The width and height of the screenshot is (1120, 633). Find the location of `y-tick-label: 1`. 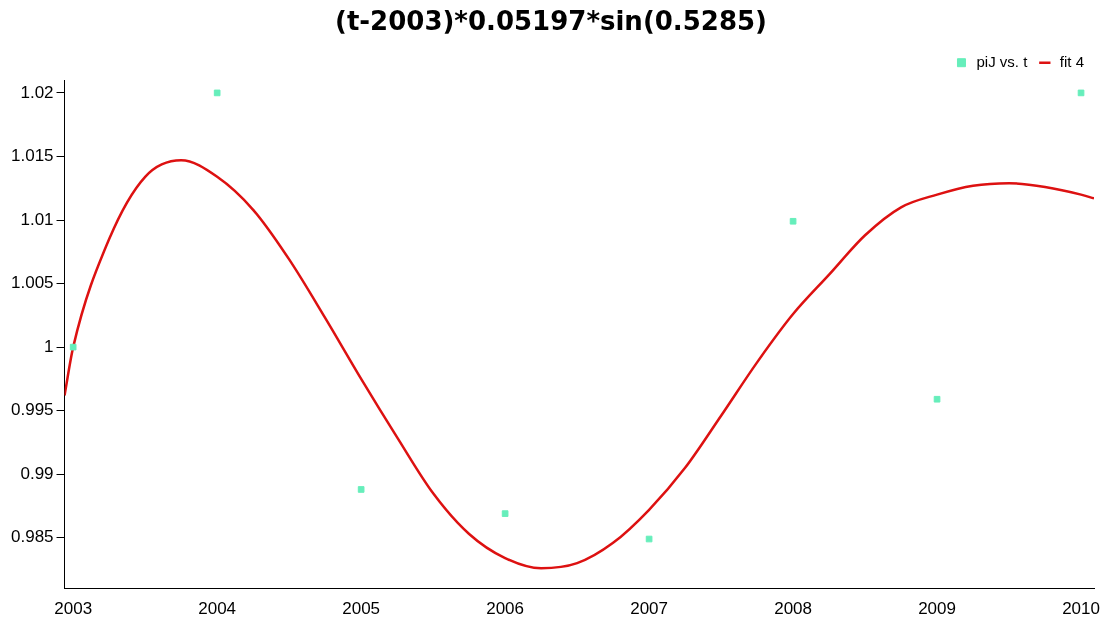

y-tick-label: 1 is located at coordinates (49, 346).